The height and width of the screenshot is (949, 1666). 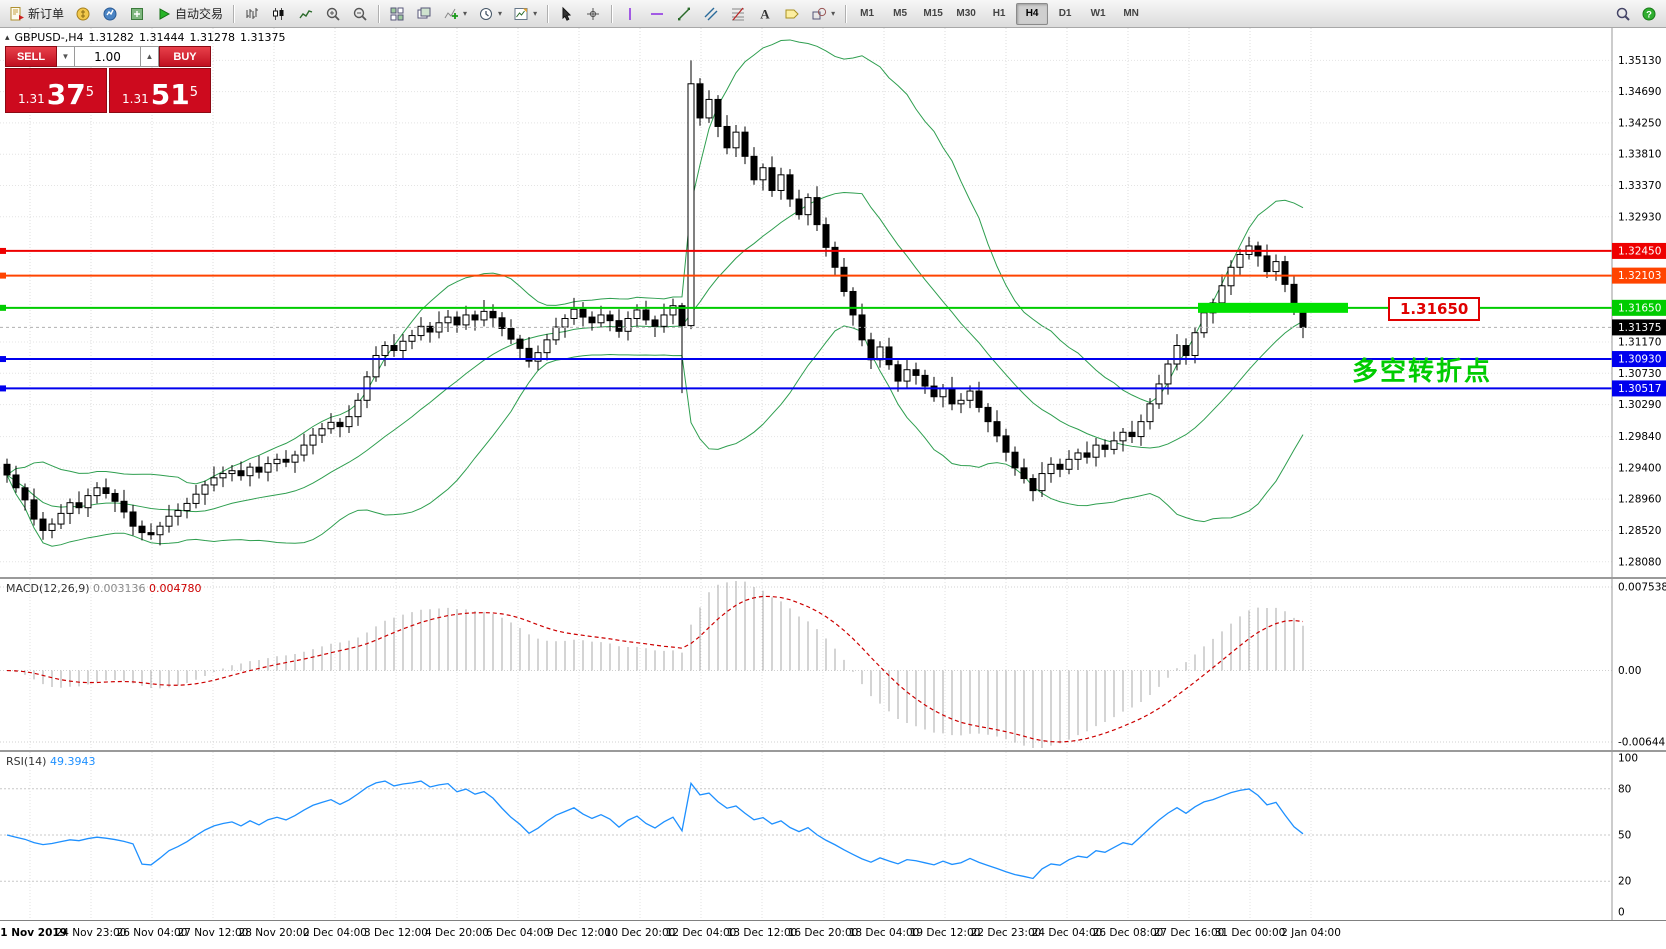 What do you see at coordinates (1623, 14) in the screenshot?
I see `search-button` at bounding box center [1623, 14].